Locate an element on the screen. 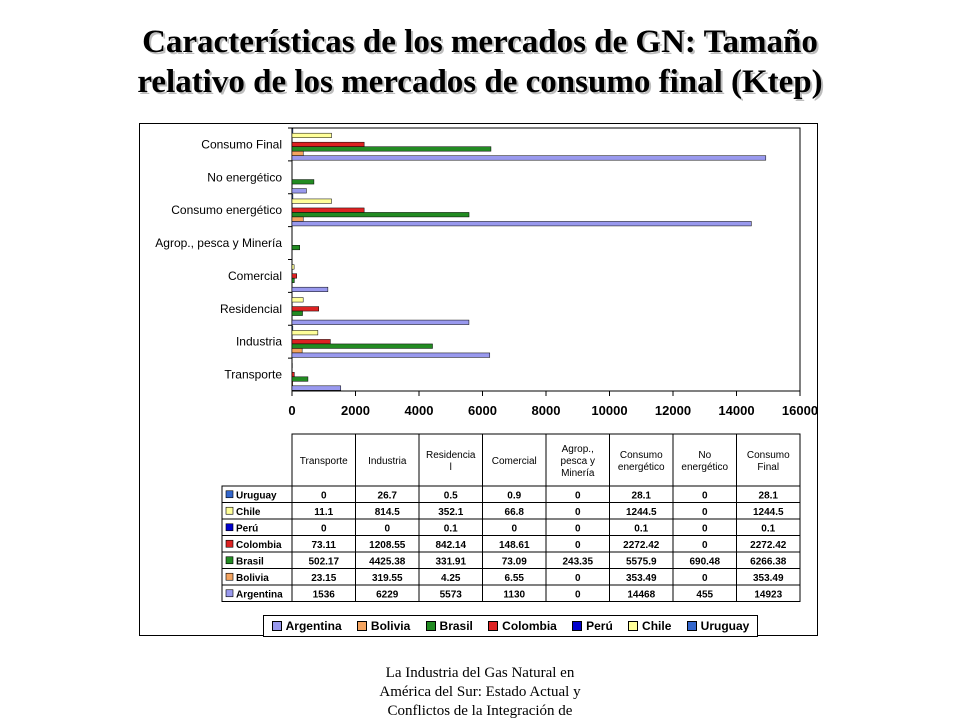  table-value-colombia-transporte: 73.11 is located at coordinates (324, 545).